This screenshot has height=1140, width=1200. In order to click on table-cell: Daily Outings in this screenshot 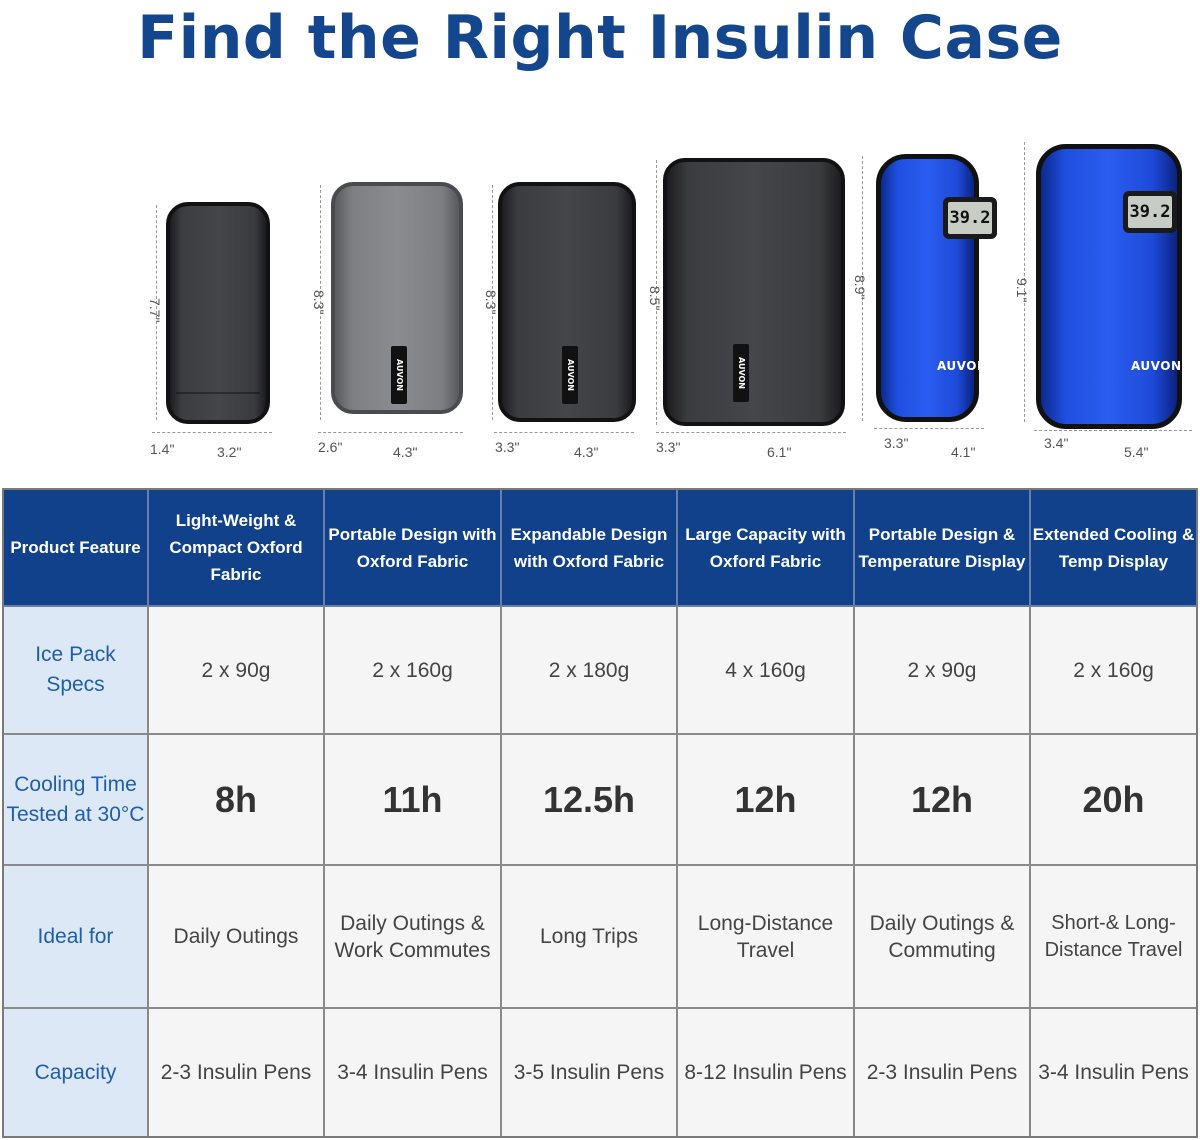, I will do `click(237, 937)`.